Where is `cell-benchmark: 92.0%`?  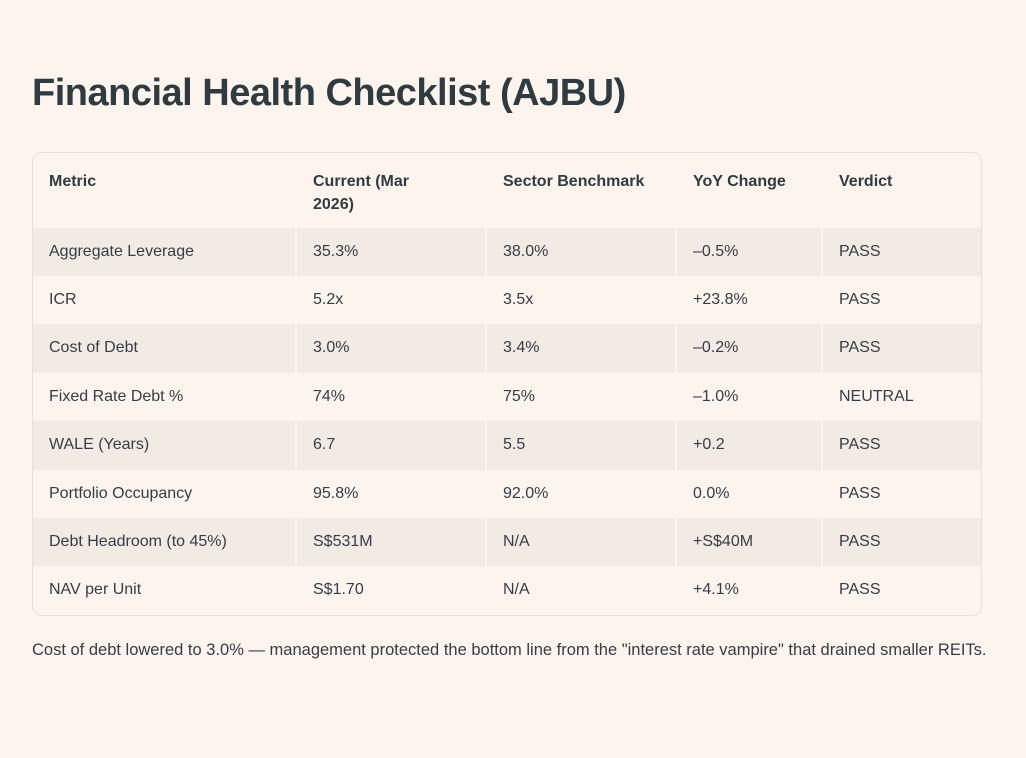 cell-benchmark: 92.0% is located at coordinates (580, 493).